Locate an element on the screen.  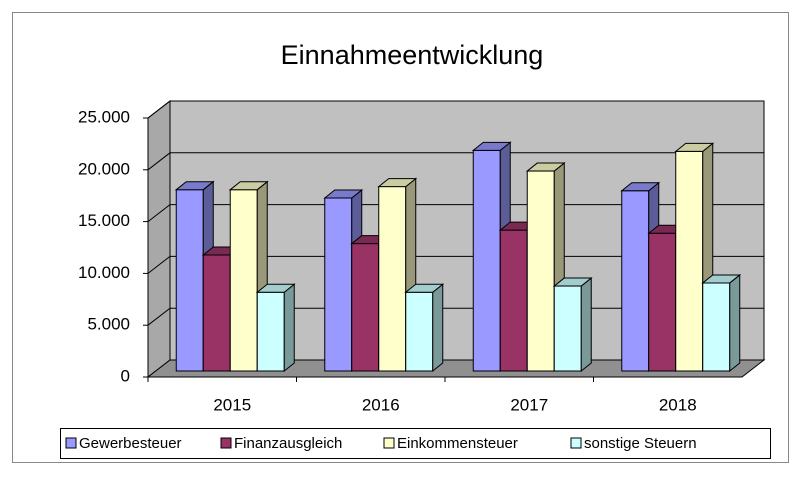
y-tick-label: 15.000 is located at coordinates (104, 220).